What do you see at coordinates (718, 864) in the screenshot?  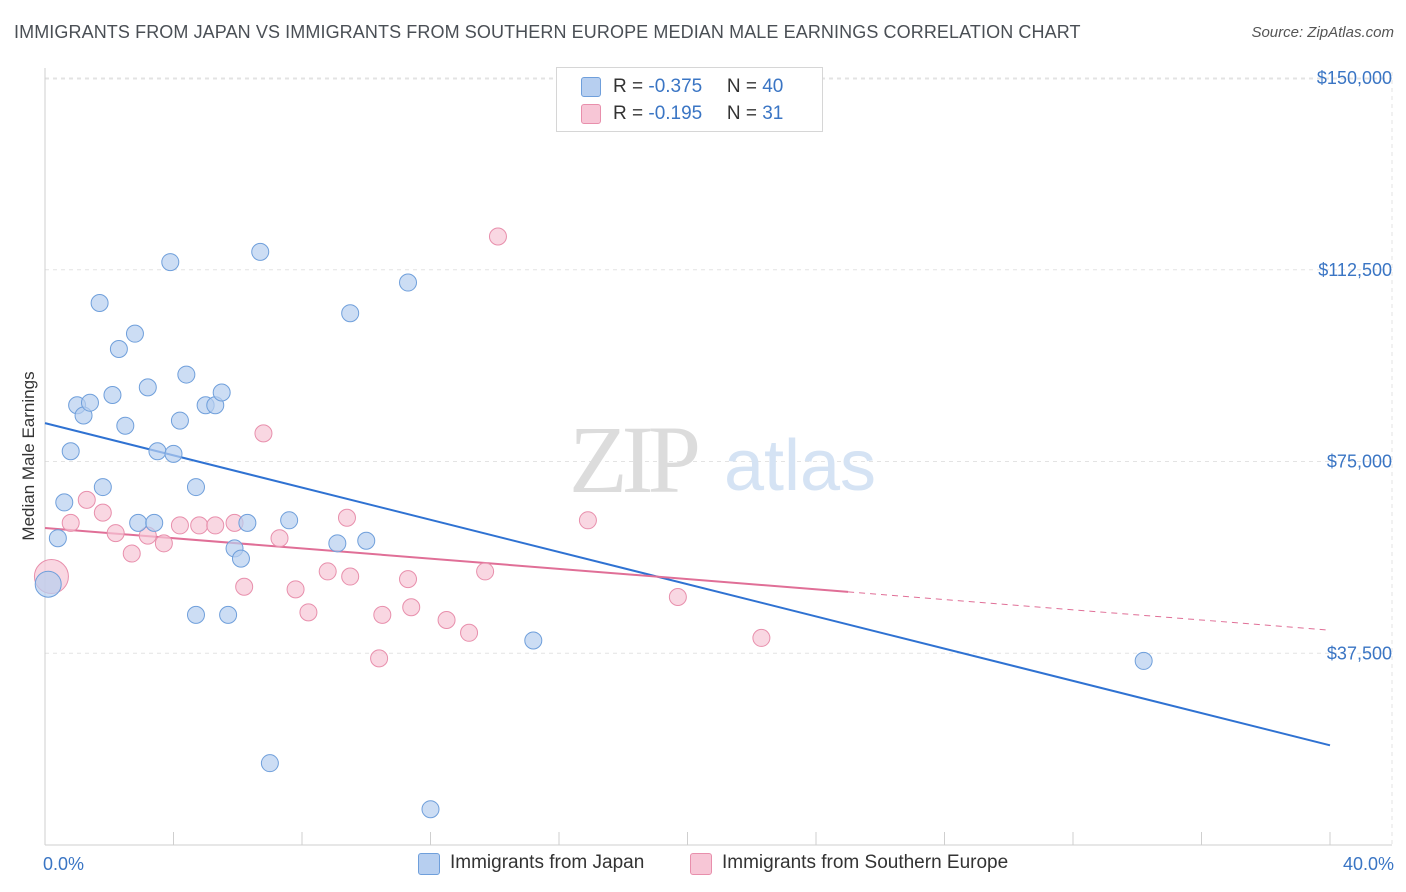 I see `x-tick-labels: 0.0% 40.0%` at bounding box center [718, 864].